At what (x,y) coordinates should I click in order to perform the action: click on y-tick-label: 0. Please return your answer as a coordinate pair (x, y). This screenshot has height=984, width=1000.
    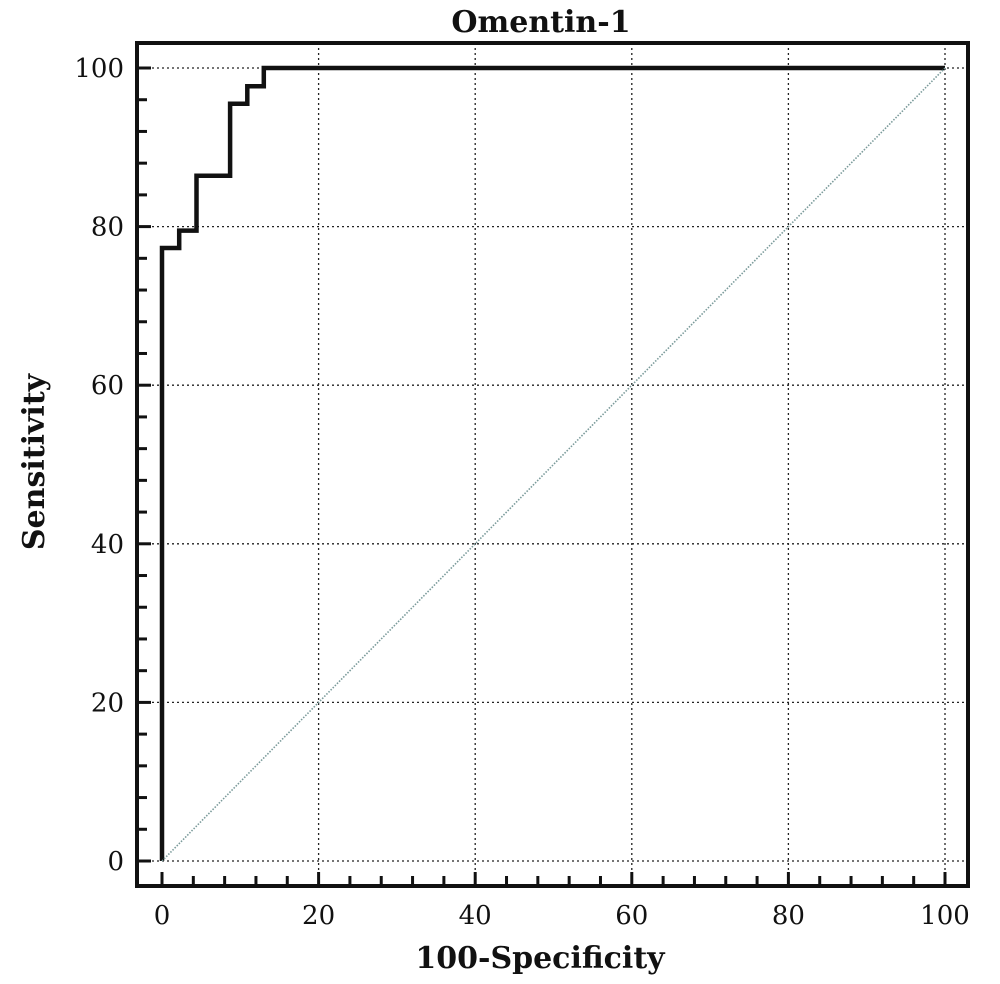
    Looking at the image, I should click on (115, 862).